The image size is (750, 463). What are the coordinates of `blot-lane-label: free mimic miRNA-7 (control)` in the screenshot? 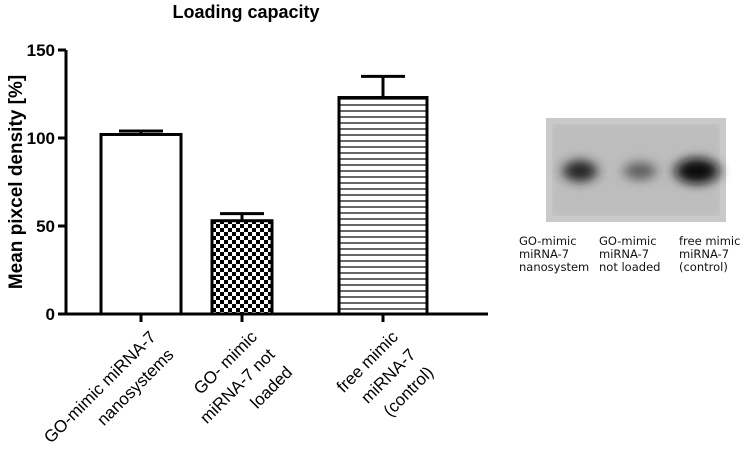 It's located at (709, 254).